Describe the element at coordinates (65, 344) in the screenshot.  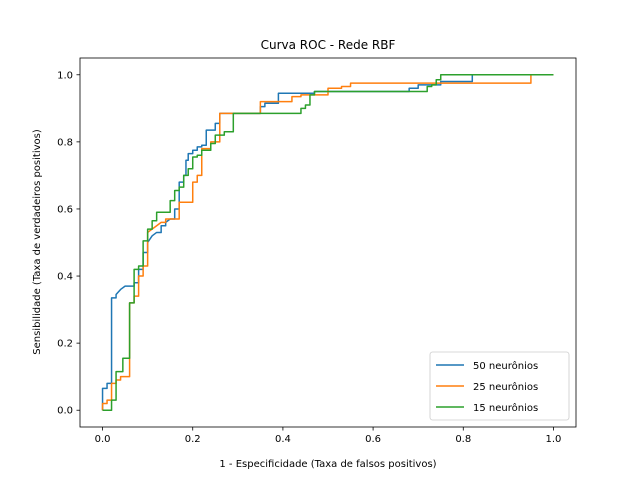
I see `y-tick-label: 0.2` at that location.